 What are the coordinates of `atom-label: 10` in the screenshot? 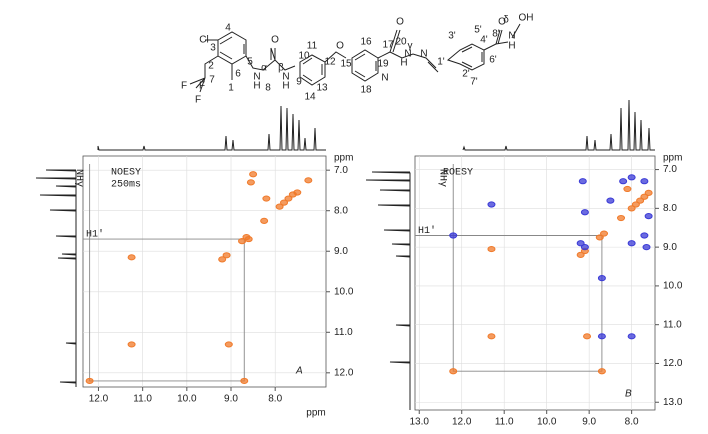 It's located at (304, 56).